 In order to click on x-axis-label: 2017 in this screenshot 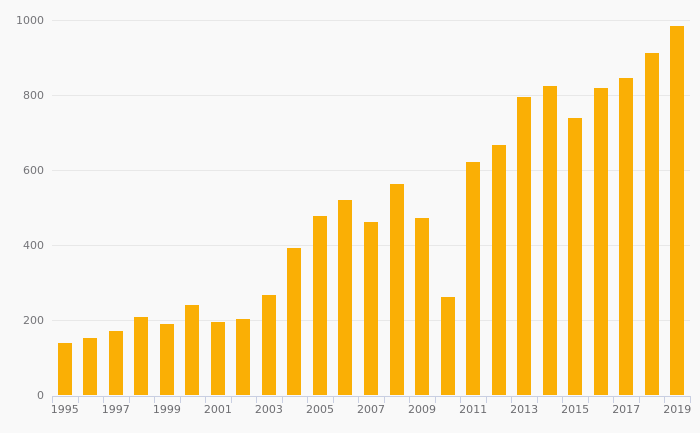, I will do `click(626, 409)`.